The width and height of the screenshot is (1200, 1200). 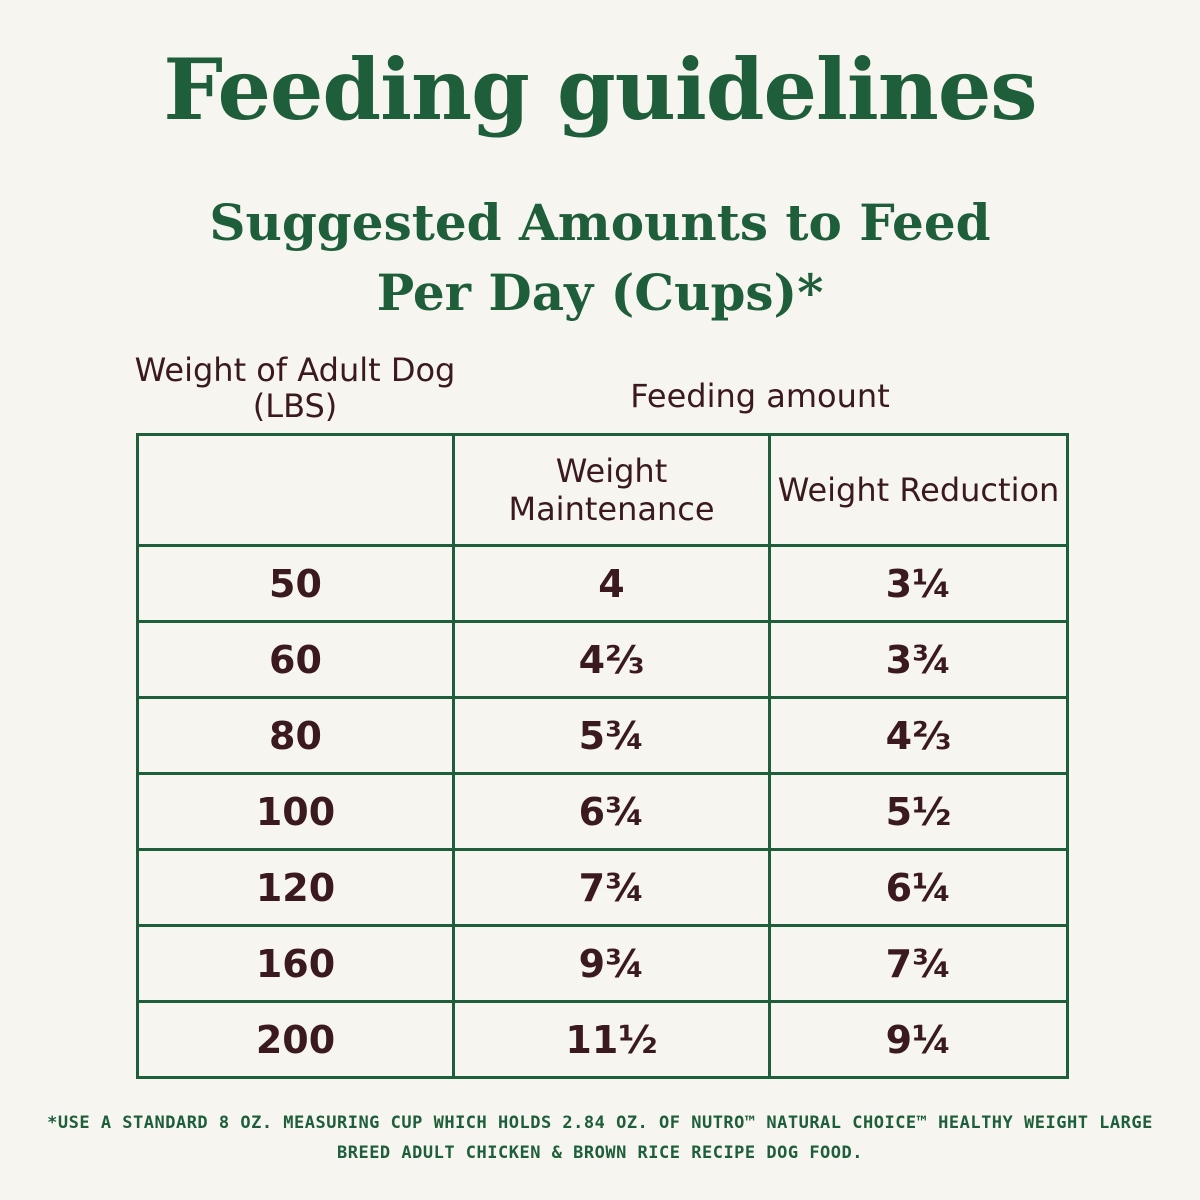 What do you see at coordinates (600, 222) in the screenshot?
I see `subtitle-line-1: Suggested Amounts to Feed` at bounding box center [600, 222].